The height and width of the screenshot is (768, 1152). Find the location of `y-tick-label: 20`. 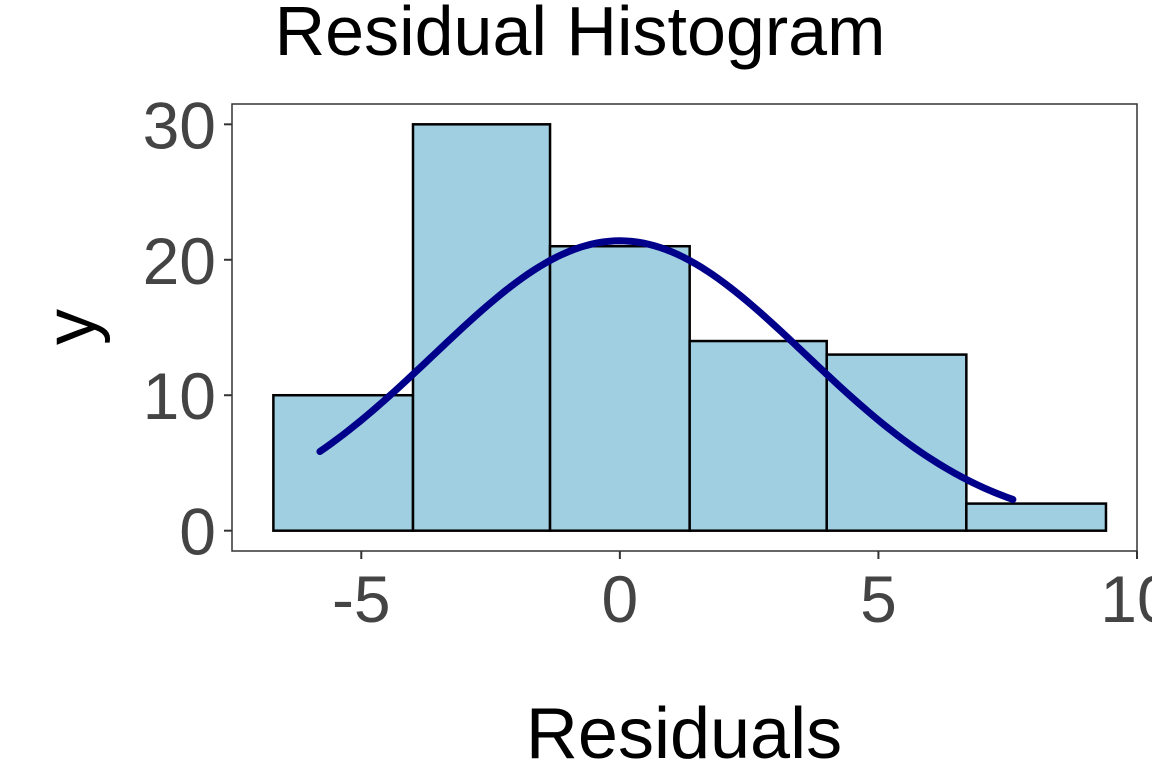

y-tick-label: 20 is located at coordinates (179, 261).